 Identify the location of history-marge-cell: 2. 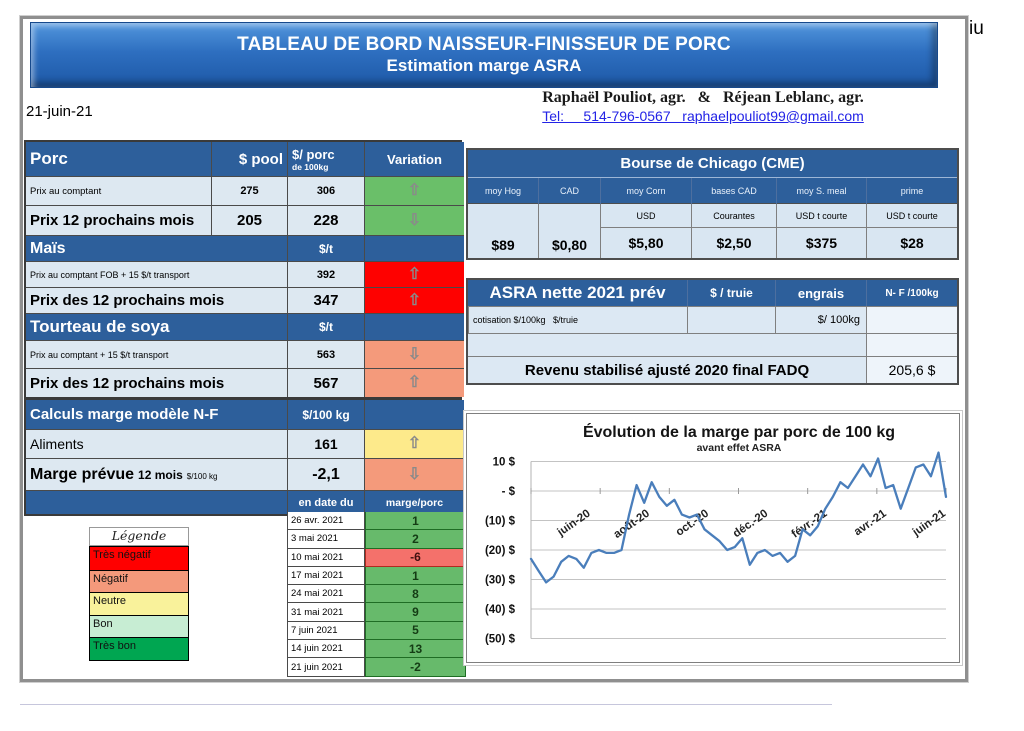
(415, 539).